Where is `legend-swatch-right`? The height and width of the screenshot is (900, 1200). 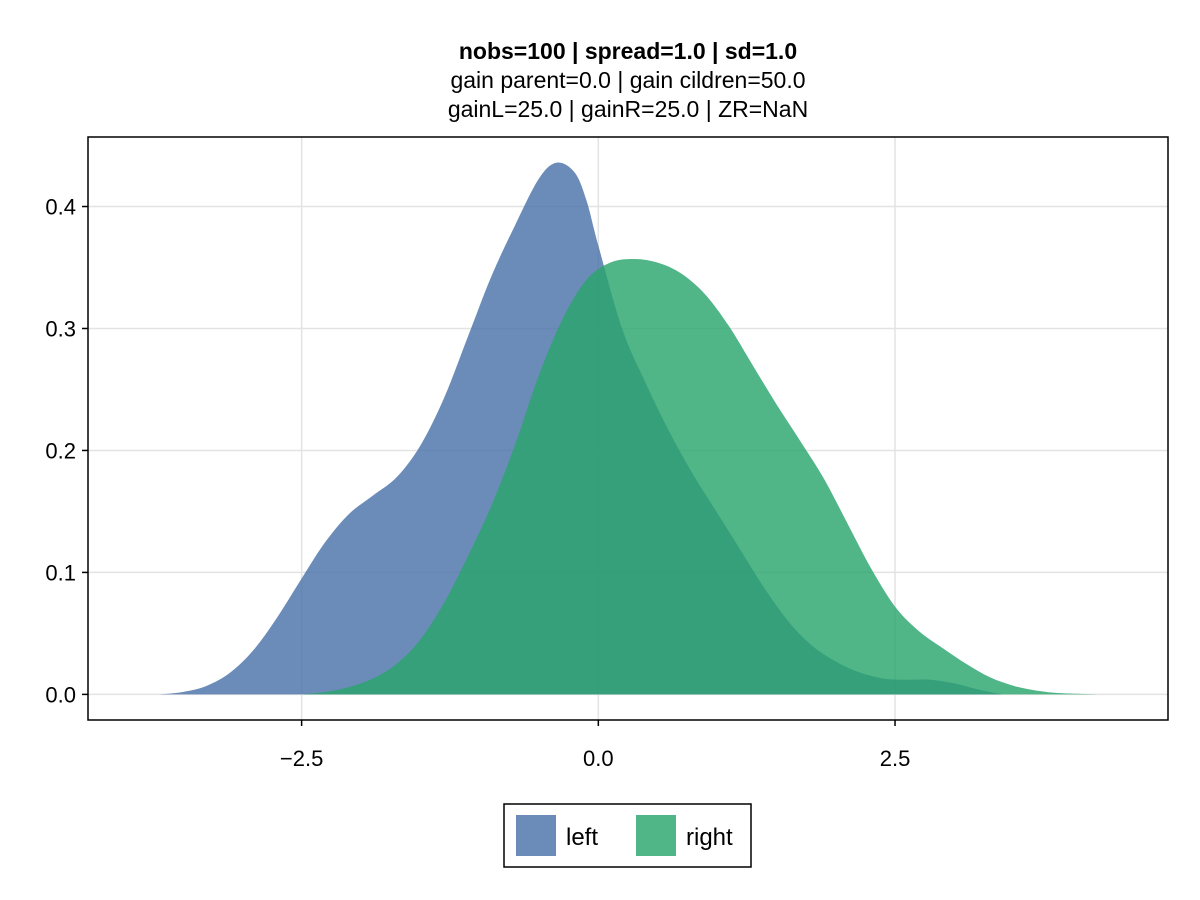
legend-swatch-right is located at coordinates (656, 835).